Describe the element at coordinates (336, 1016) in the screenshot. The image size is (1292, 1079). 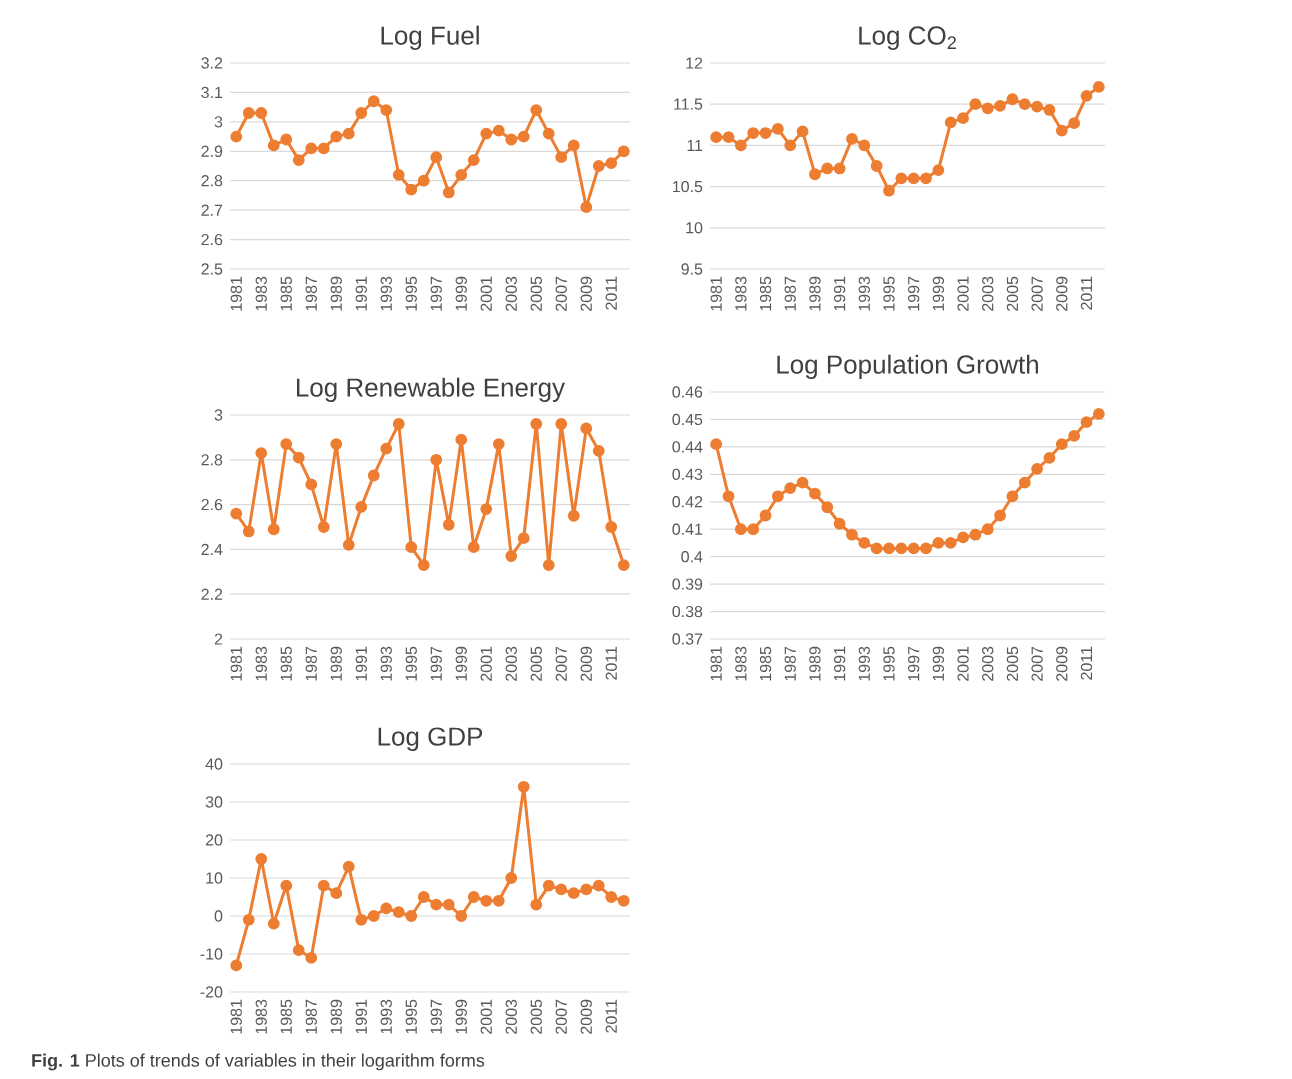
I see `x-tick-label: 1989` at that location.